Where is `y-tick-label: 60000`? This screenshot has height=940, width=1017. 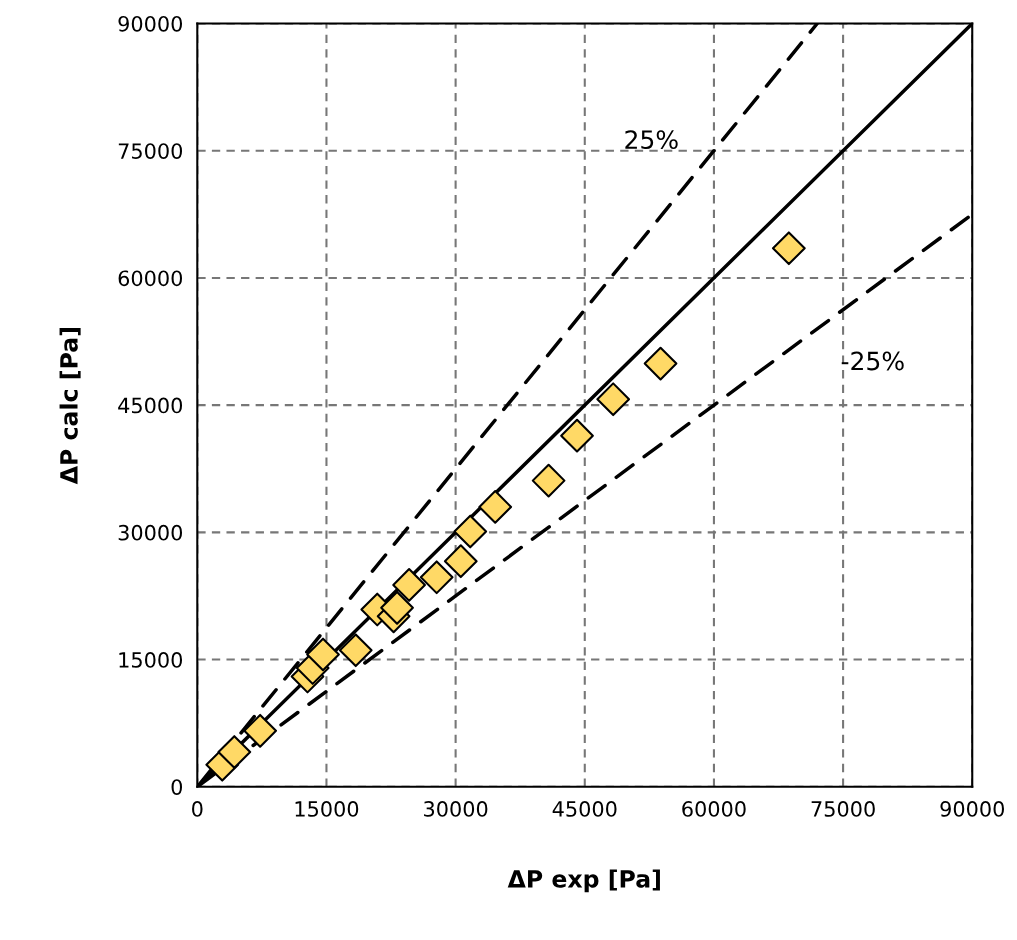
y-tick-label: 60000 is located at coordinates (150, 278).